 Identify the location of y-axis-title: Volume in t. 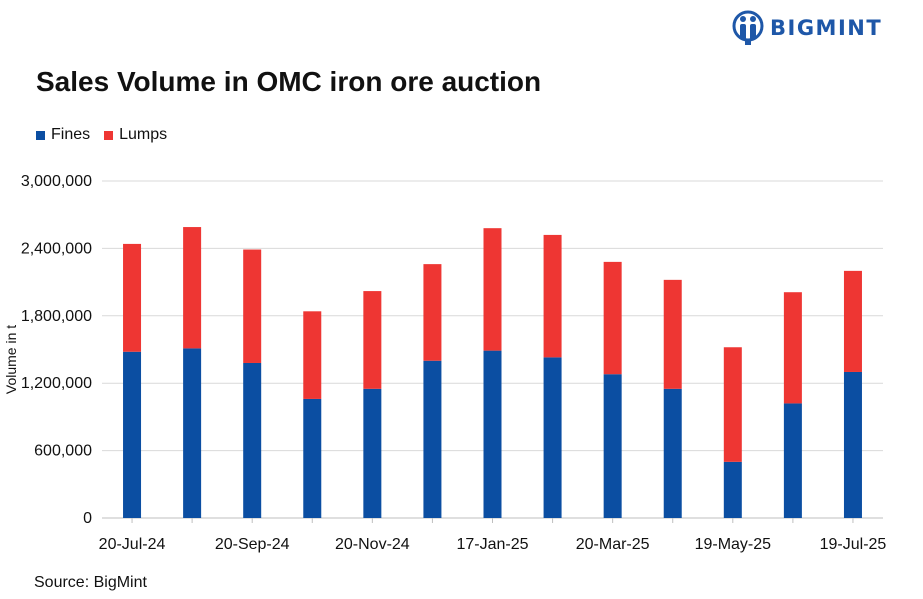
(11, 359).